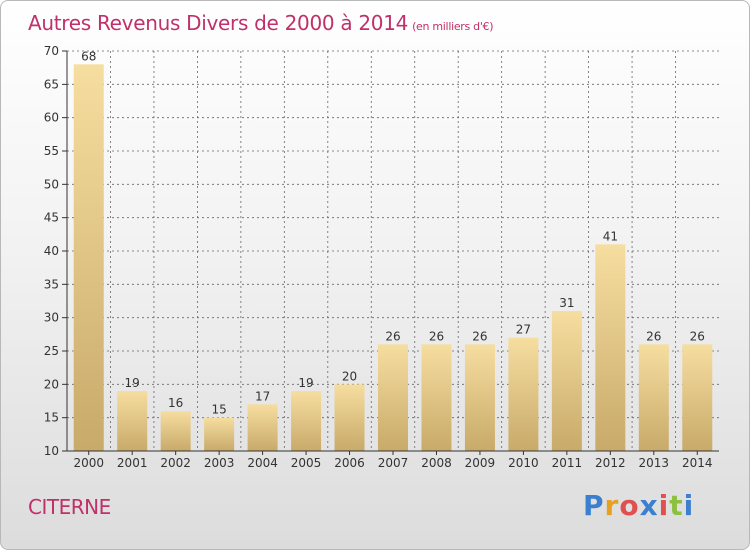  Describe the element at coordinates (262, 396) in the screenshot. I see `data-label-2004: 17` at that location.